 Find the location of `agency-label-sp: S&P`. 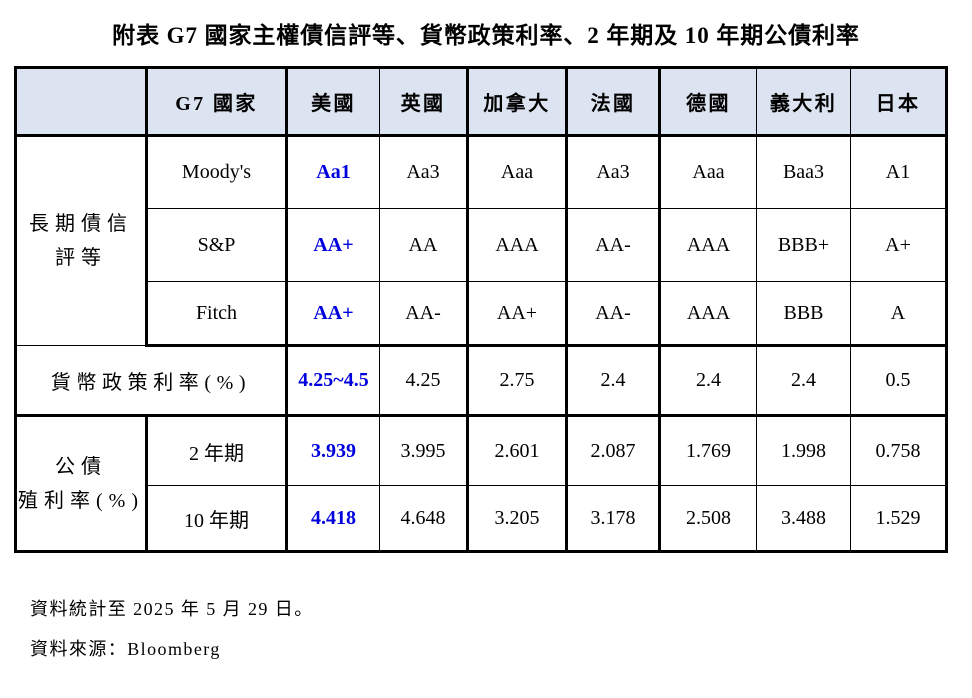

agency-label-sp: S&P is located at coordinates (217, 245).